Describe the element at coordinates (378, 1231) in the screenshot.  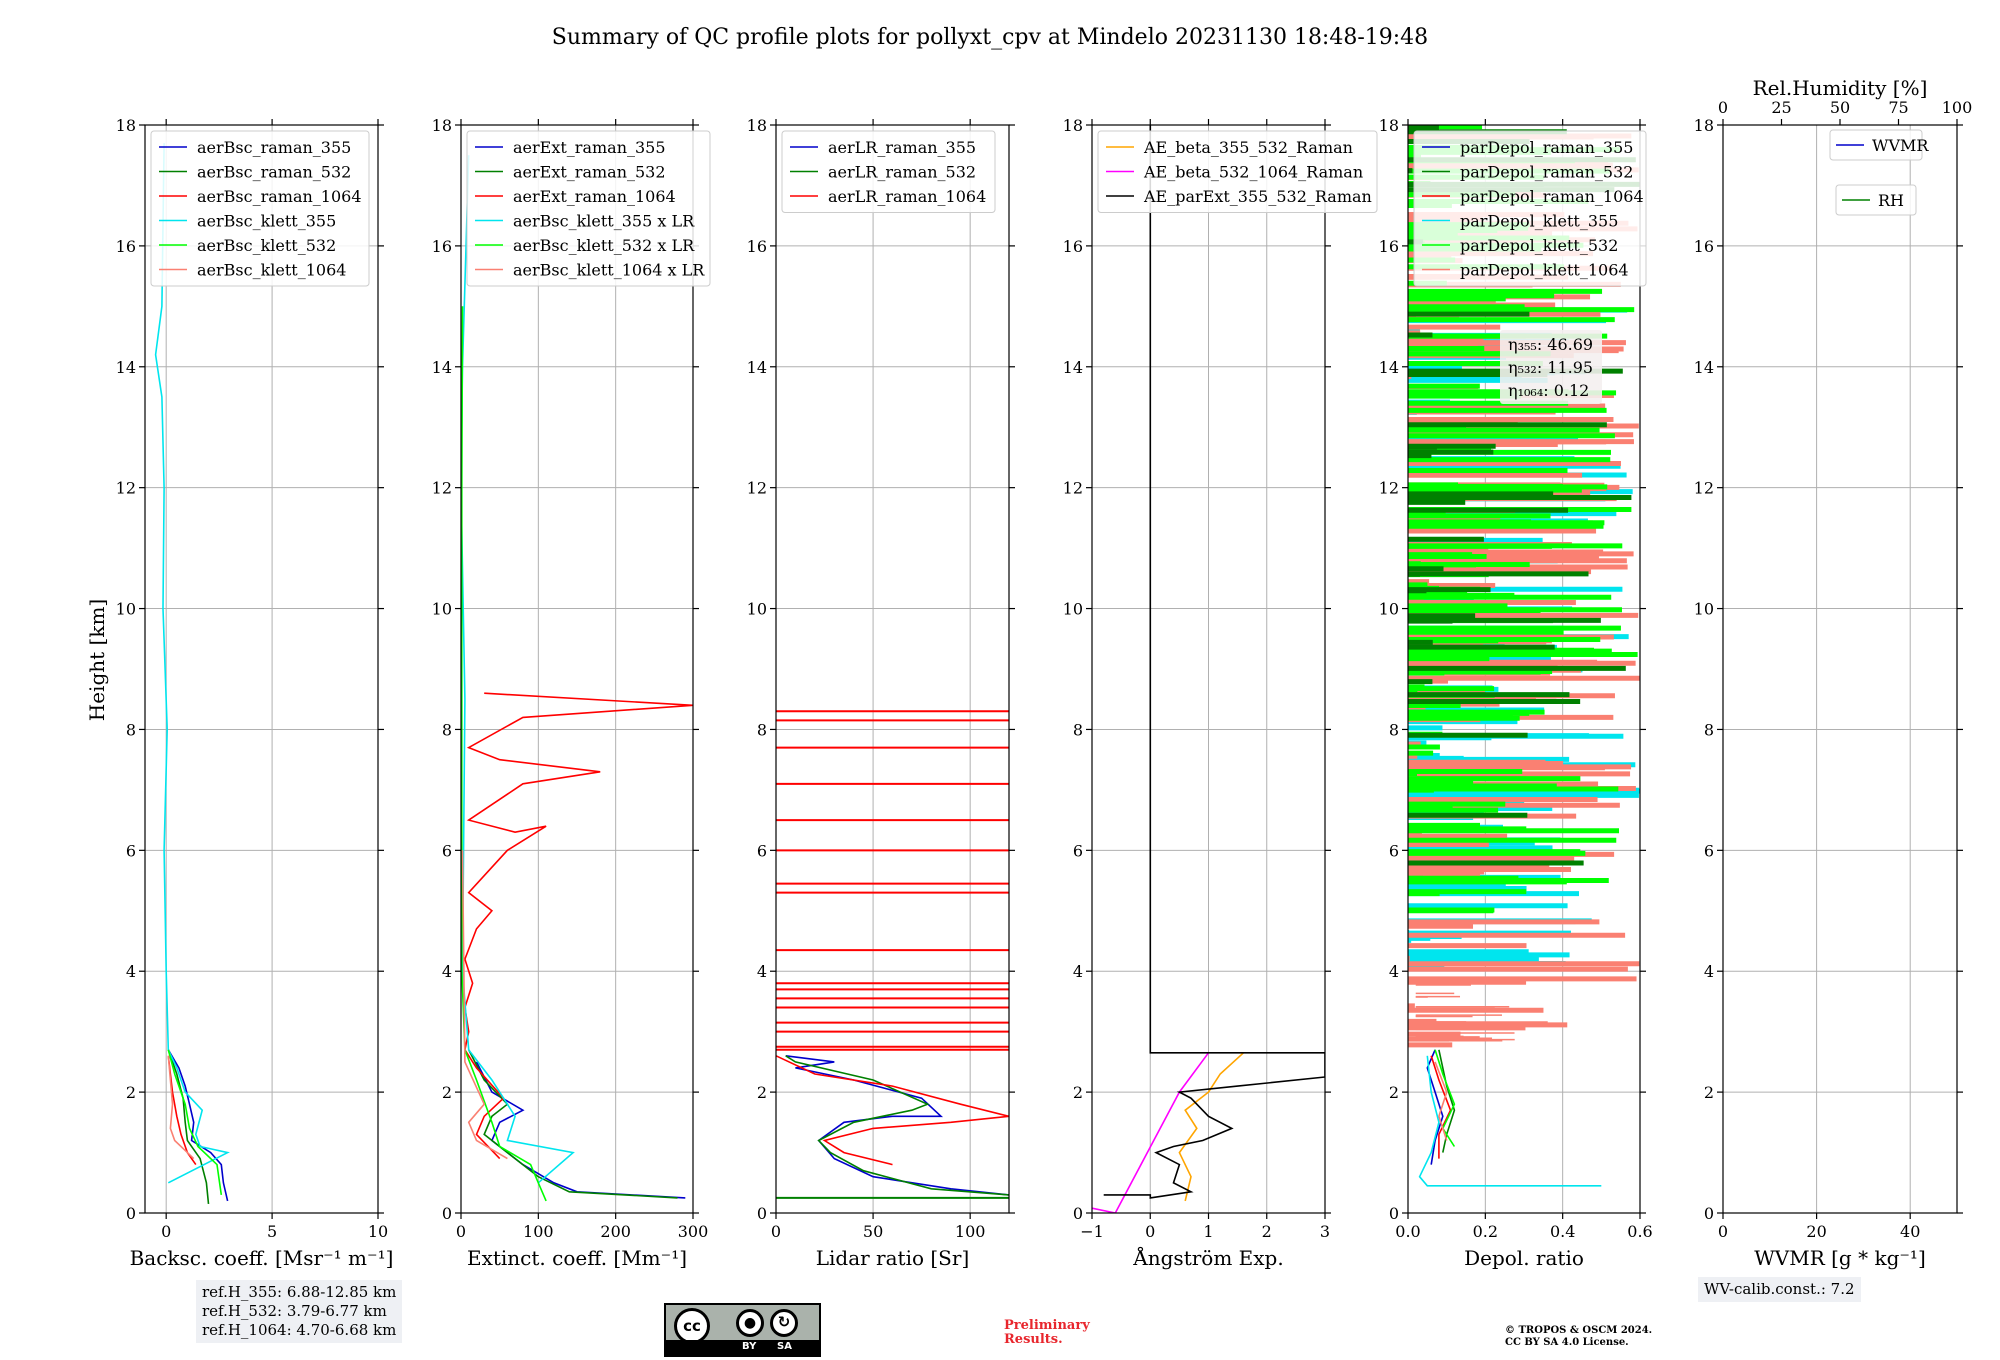
I see `x-tick-label: 10` at that location.